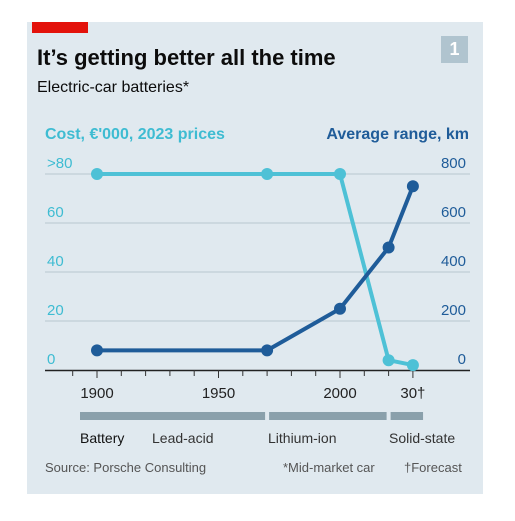 The image size is (515, 521). What do you see at coordinates (454, 49) in the screenshot?
I see `chart-number-badge: 1` at bounding box center [454, 49].